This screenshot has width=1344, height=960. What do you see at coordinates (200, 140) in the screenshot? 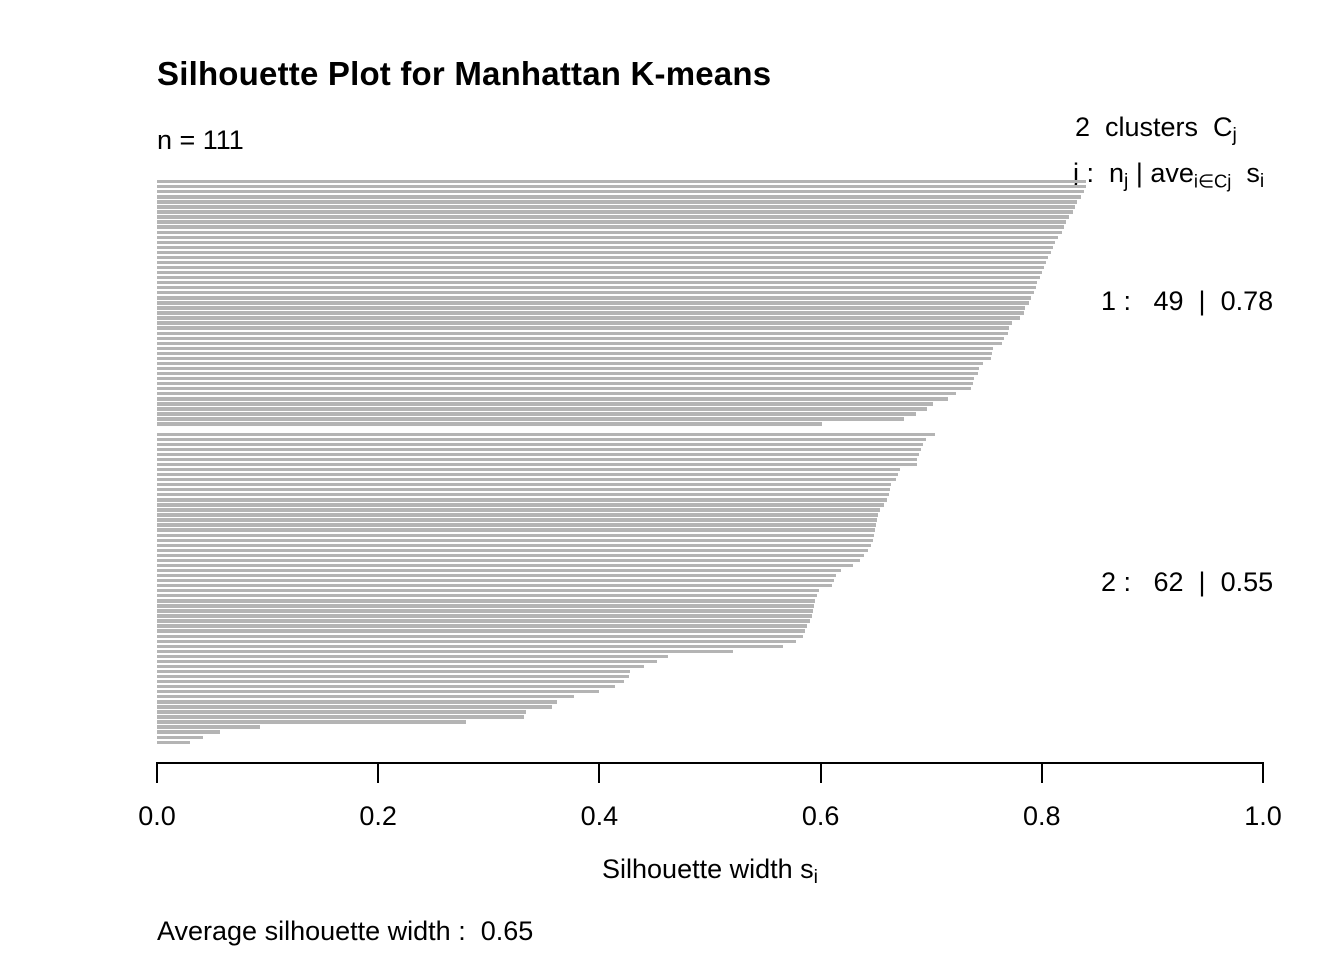
I see `n-observations-label: n = 111` at bounding box center [200, 140].